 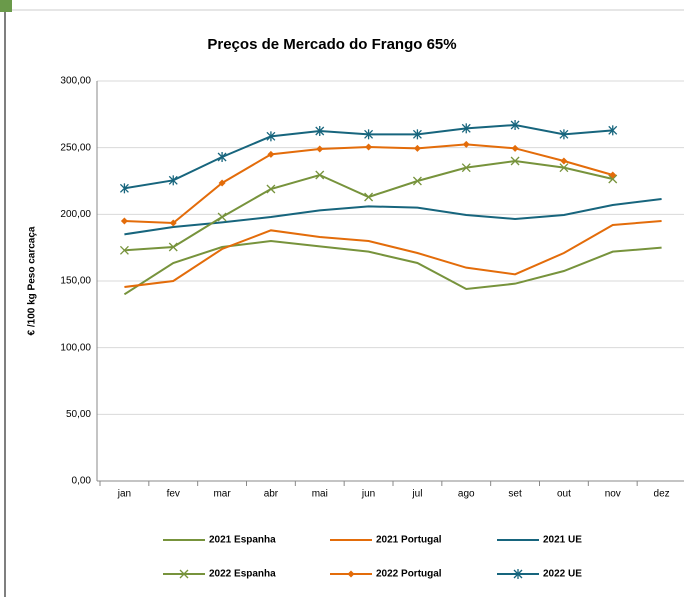 What do you see at coordinates (173, 494) in the screenshot?
I see `x-tick-label: fev` at bounding box center [173, 494].